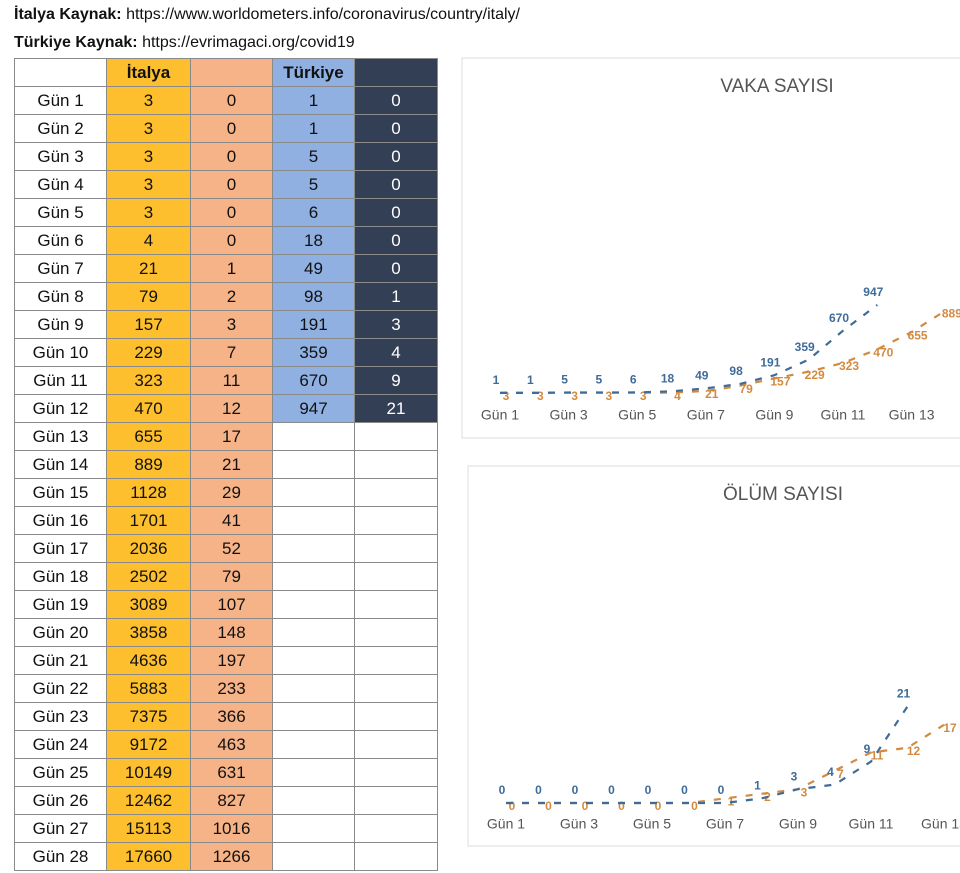  Describe the element at coordinates (815, 375) in the screenshot. I see `data-label: 229` at that location.